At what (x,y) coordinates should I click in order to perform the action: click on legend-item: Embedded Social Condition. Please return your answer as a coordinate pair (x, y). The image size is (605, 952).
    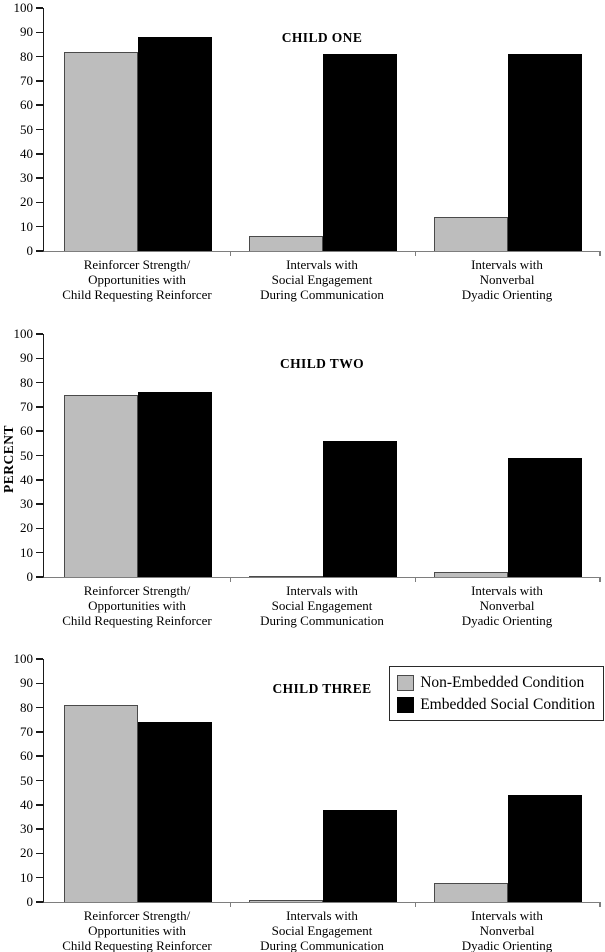
    Looking at the image, I should click on (496, 704).